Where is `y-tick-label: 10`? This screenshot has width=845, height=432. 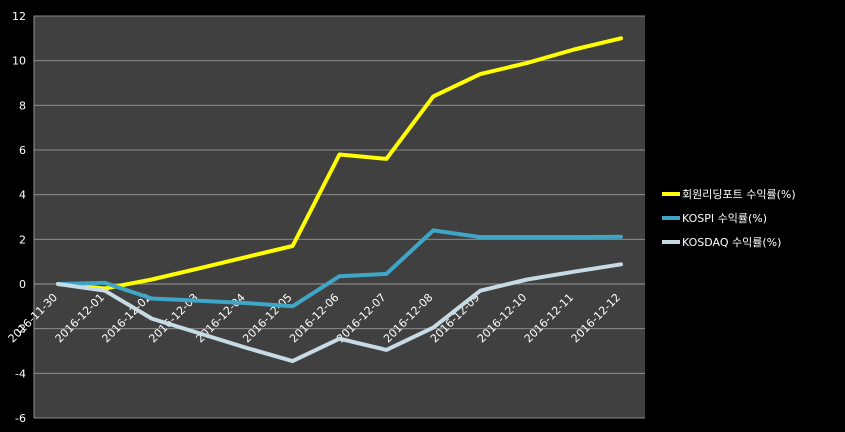 y-tick-label: 10 is located at coordinates (19, 61).